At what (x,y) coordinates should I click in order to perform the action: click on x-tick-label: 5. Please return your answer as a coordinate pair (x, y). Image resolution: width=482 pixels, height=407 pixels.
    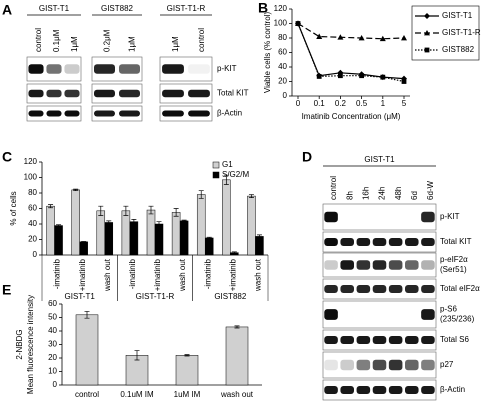
    Looking at the image, I should click on (404, 103).